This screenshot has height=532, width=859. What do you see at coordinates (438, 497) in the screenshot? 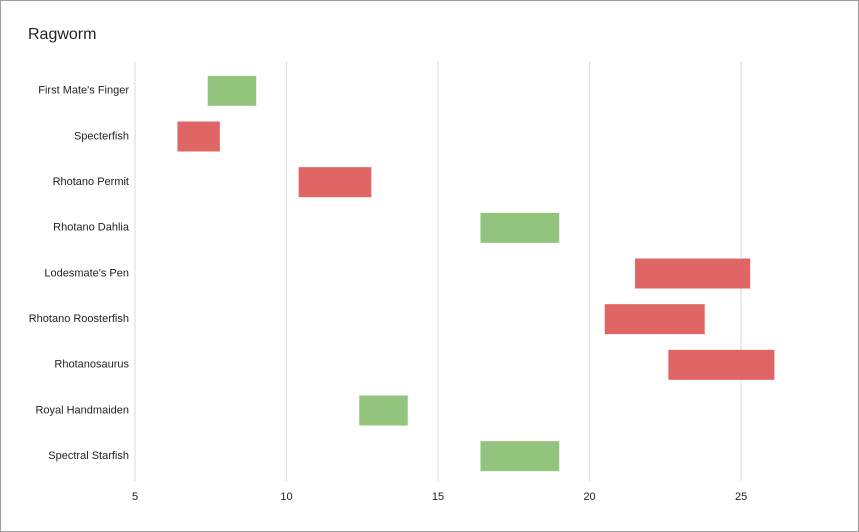
I see `x-tick-label: 15` at bounding box center [438, 497].